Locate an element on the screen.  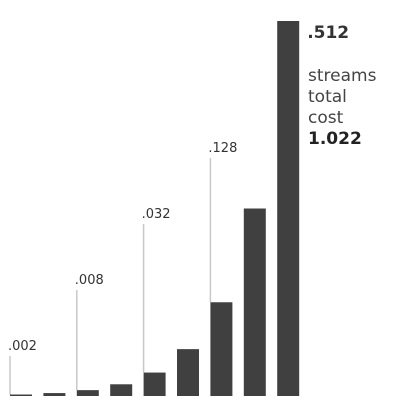
value-label-8: .512 is located at coordinates (328, 33).